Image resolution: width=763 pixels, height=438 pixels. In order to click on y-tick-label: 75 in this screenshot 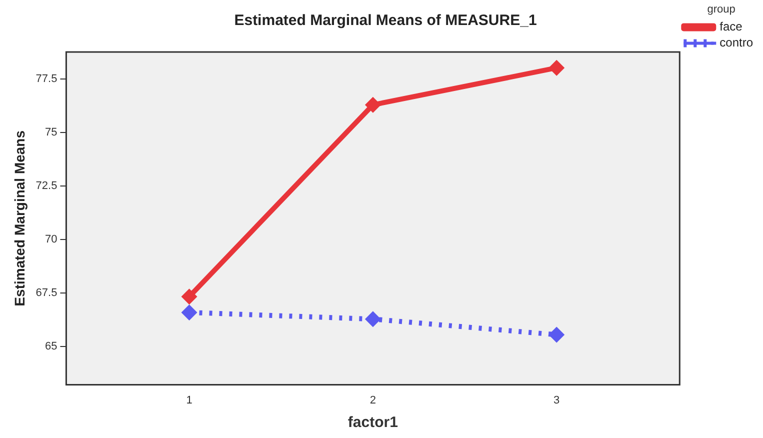, I will do `click(51, 132)`.